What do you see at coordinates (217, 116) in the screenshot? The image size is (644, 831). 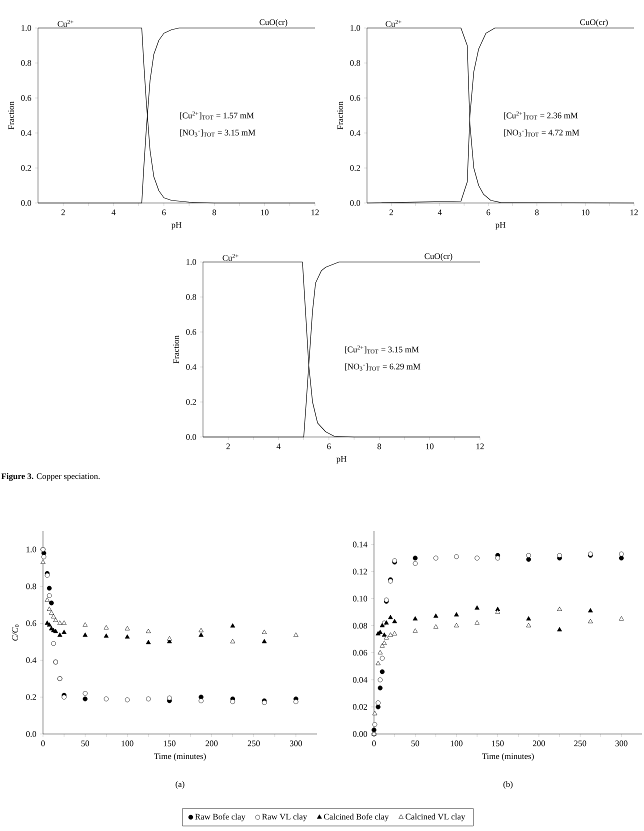 I see `annotation: [Cu$^{2+}$]$_{TOT}$ = 1.57 mM` at bounding box center [217, 116].